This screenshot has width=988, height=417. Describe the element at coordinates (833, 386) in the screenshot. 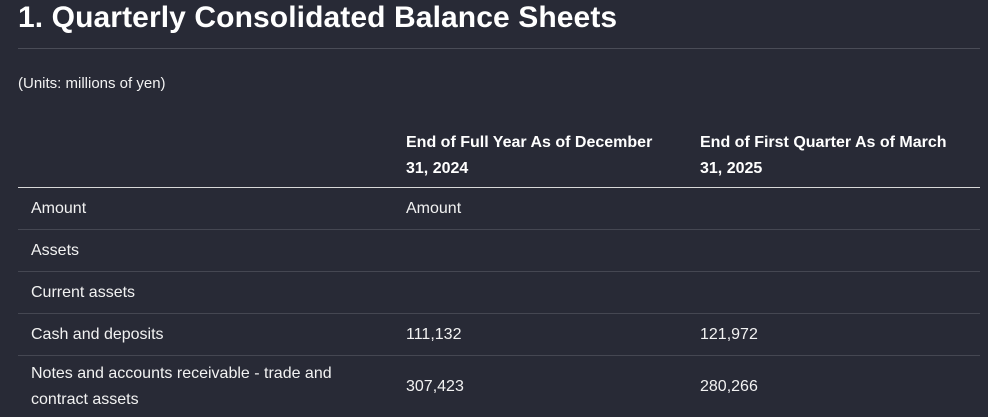

I see `cell-first-quarter: 280,266` at that location.